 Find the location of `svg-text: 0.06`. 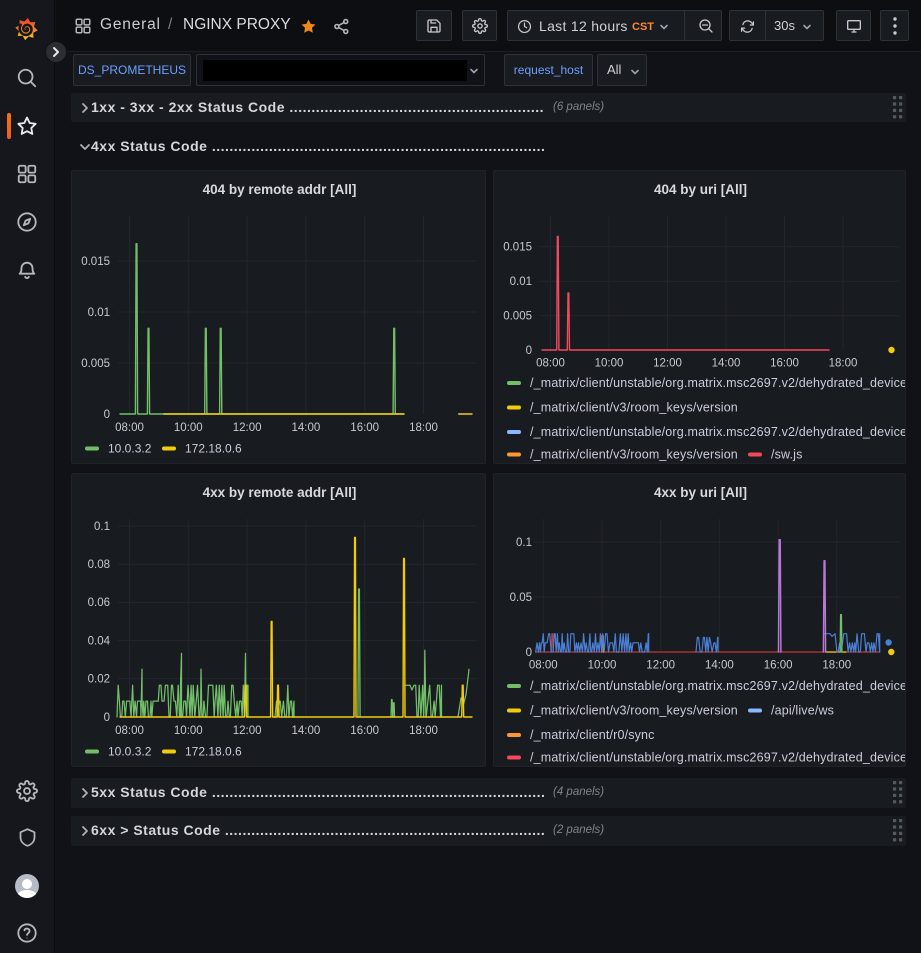

svg-text: 0.06 is located at coordinates (99, 603).